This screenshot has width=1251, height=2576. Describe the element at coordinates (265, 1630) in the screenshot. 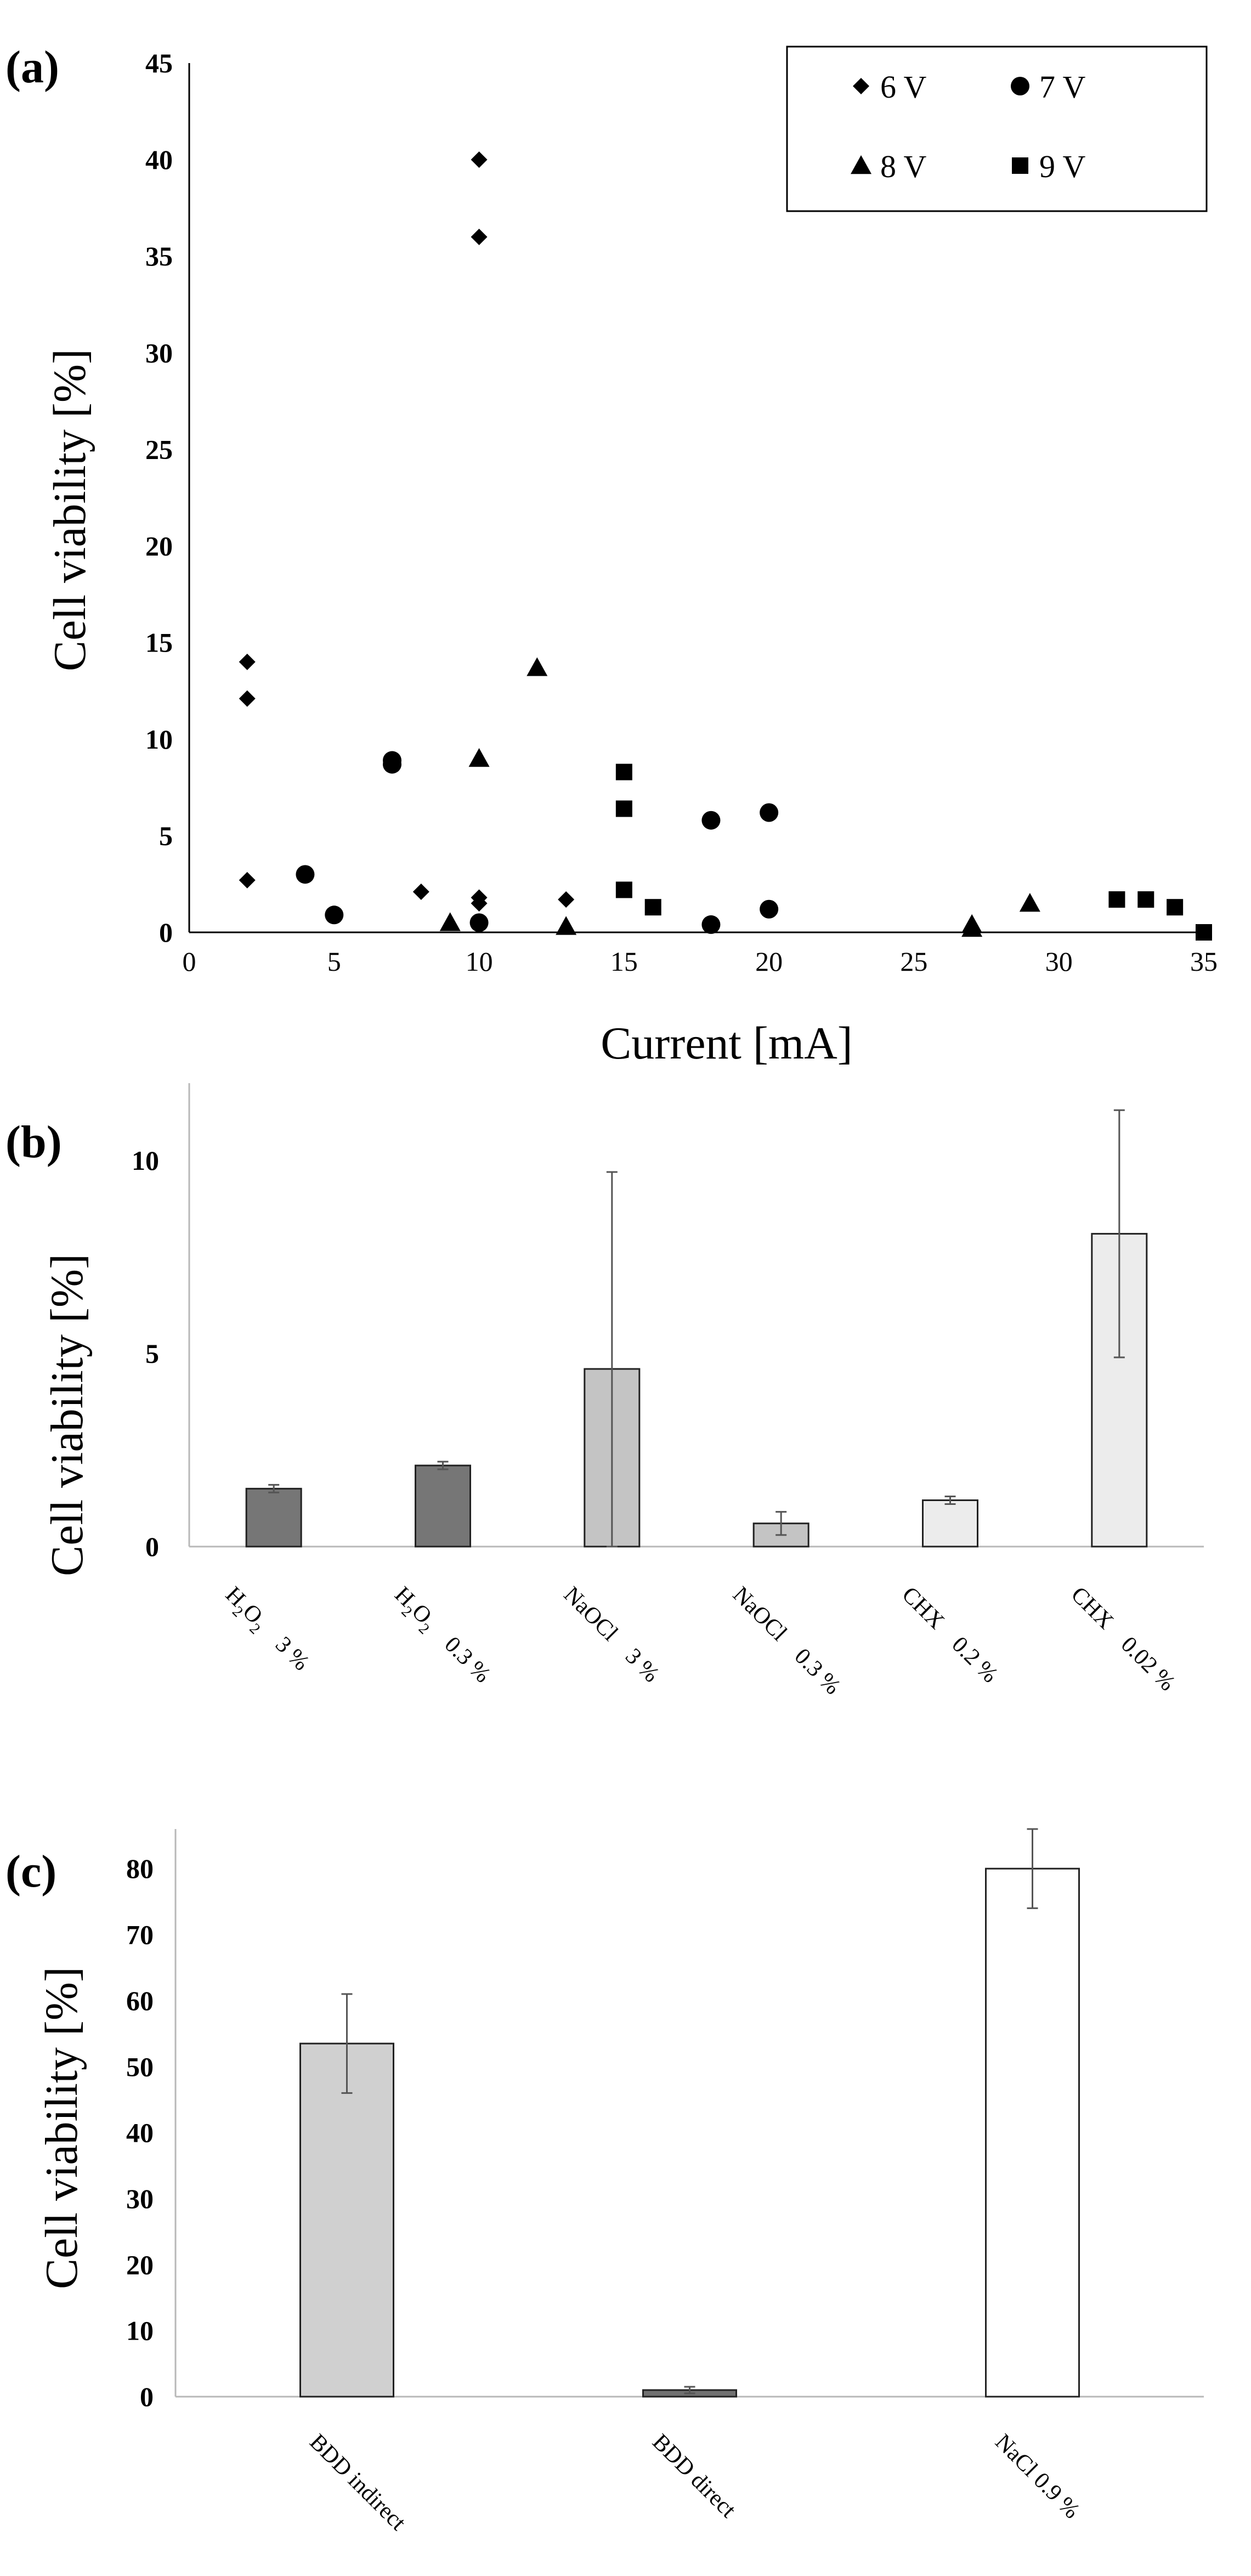

I see `category-label: H2O23 %` at that location.